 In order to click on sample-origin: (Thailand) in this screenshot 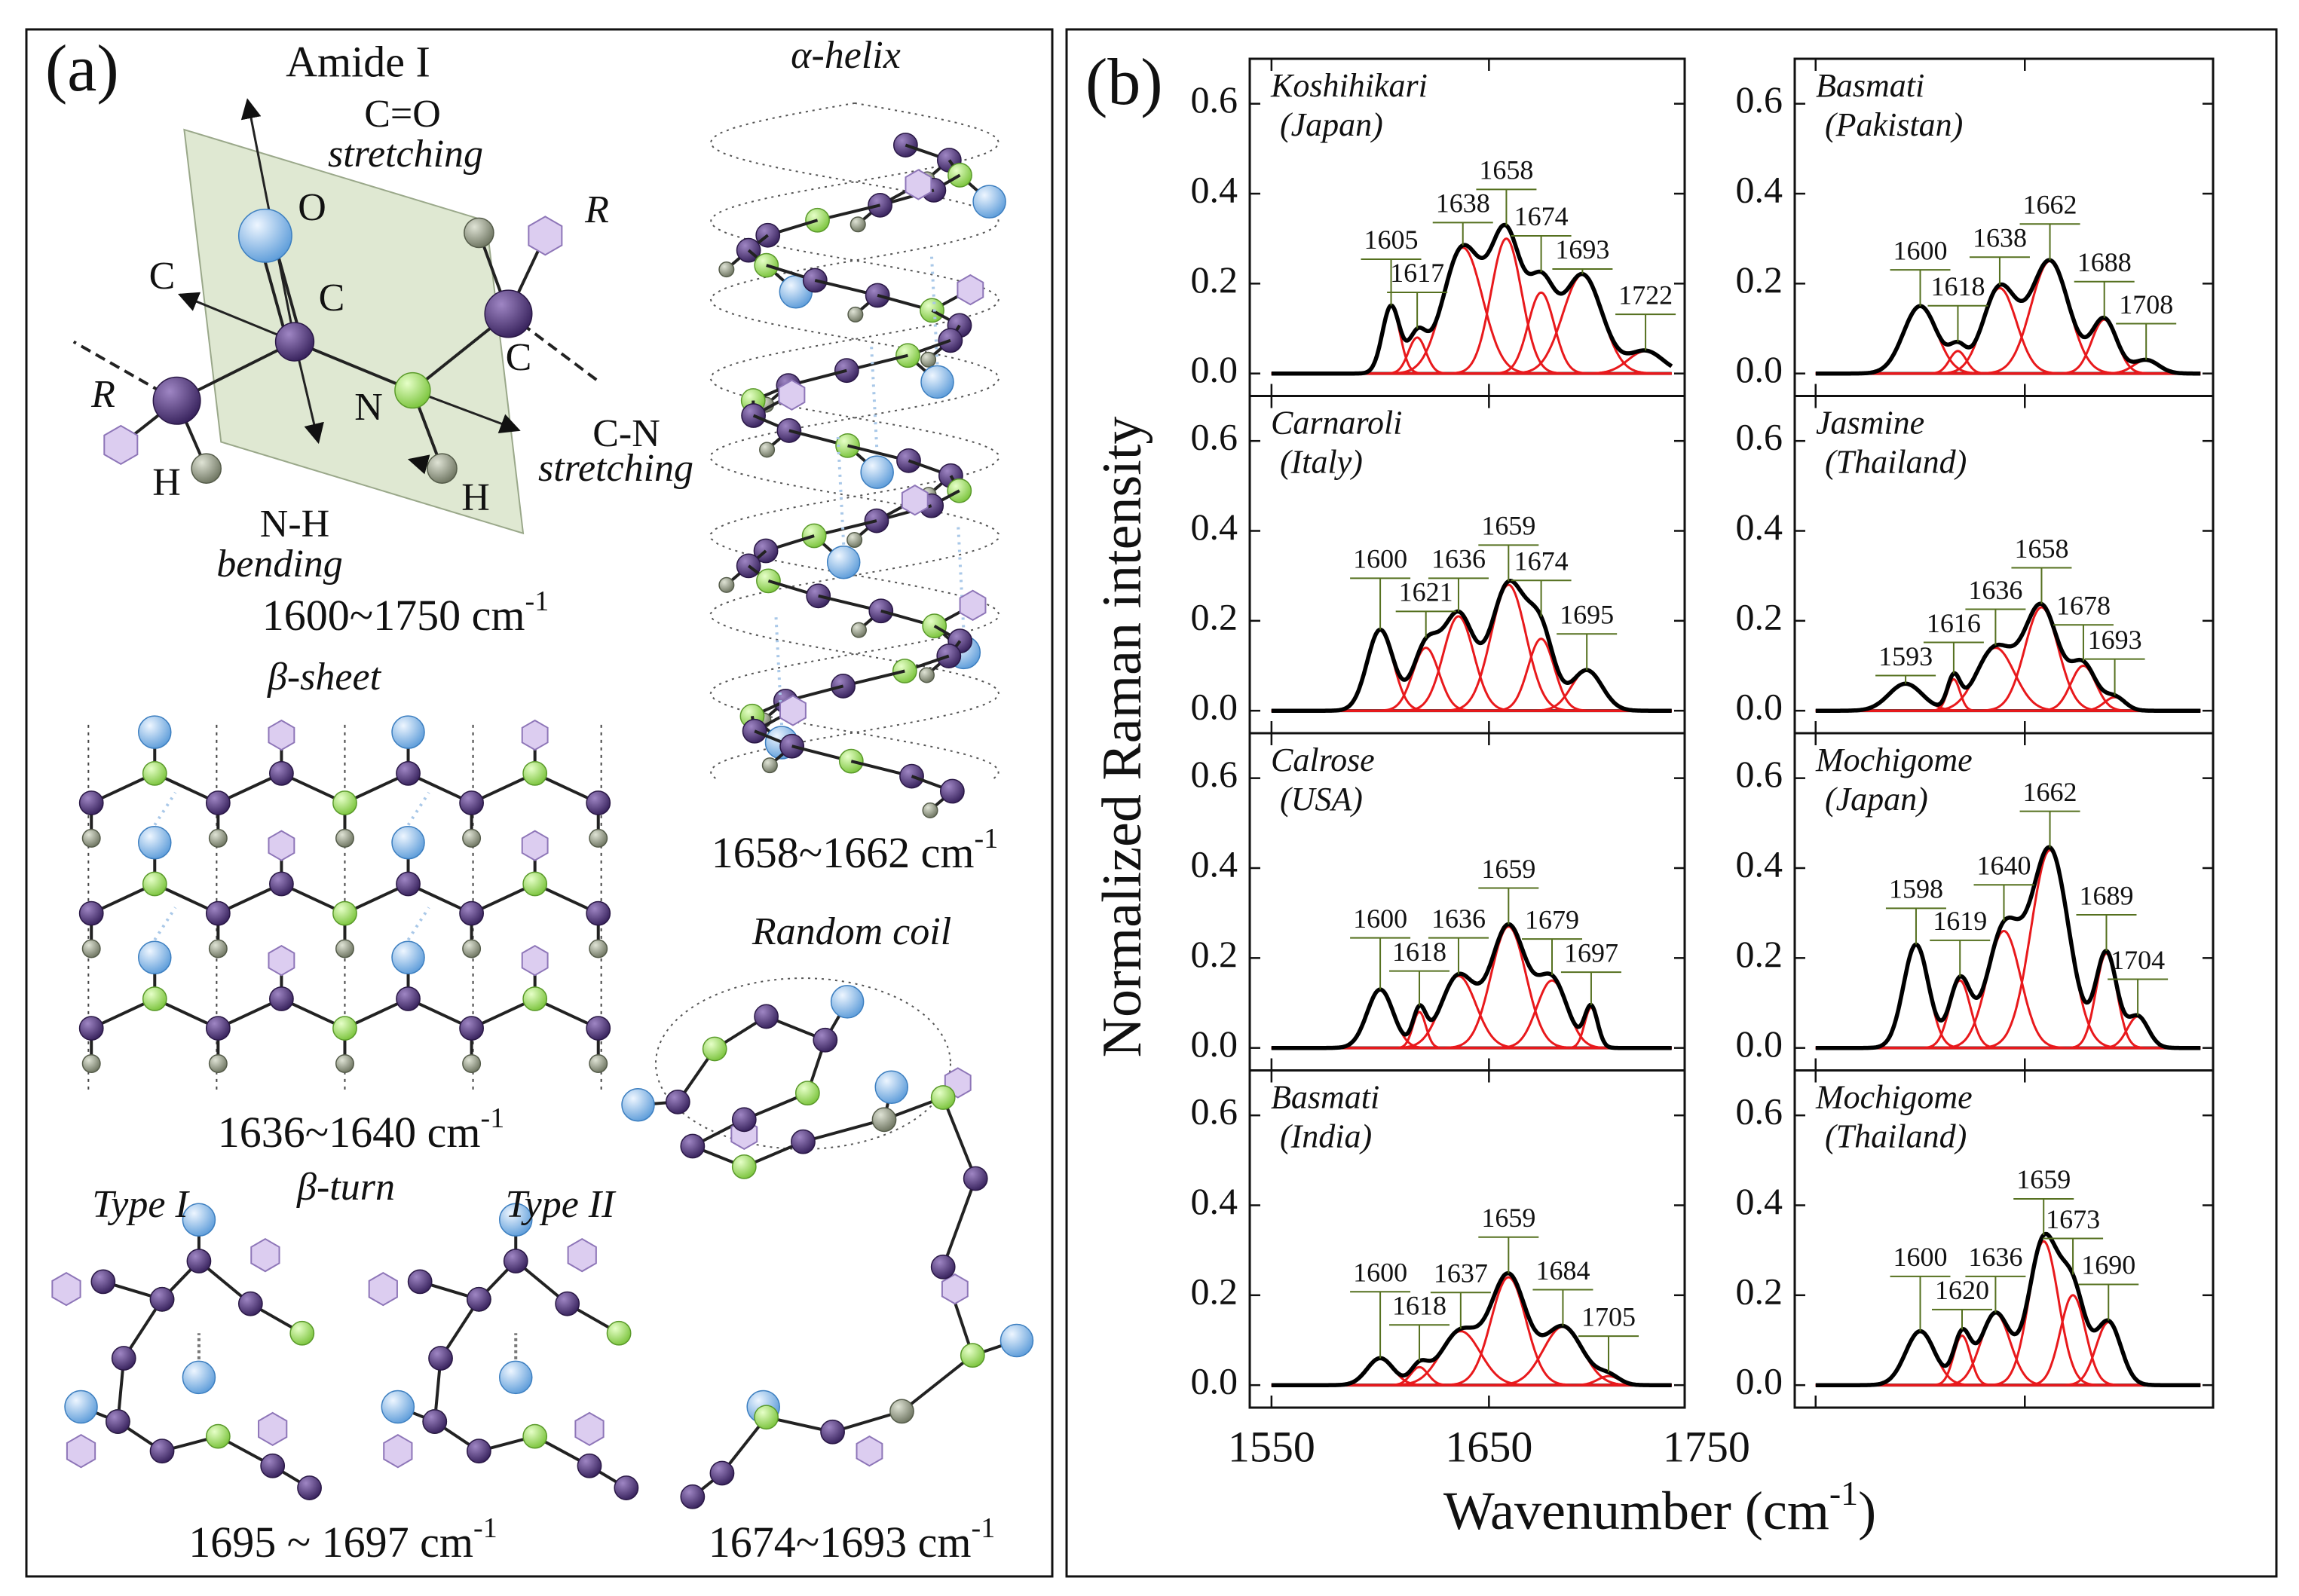, I will do `click(1896, 1136)`.